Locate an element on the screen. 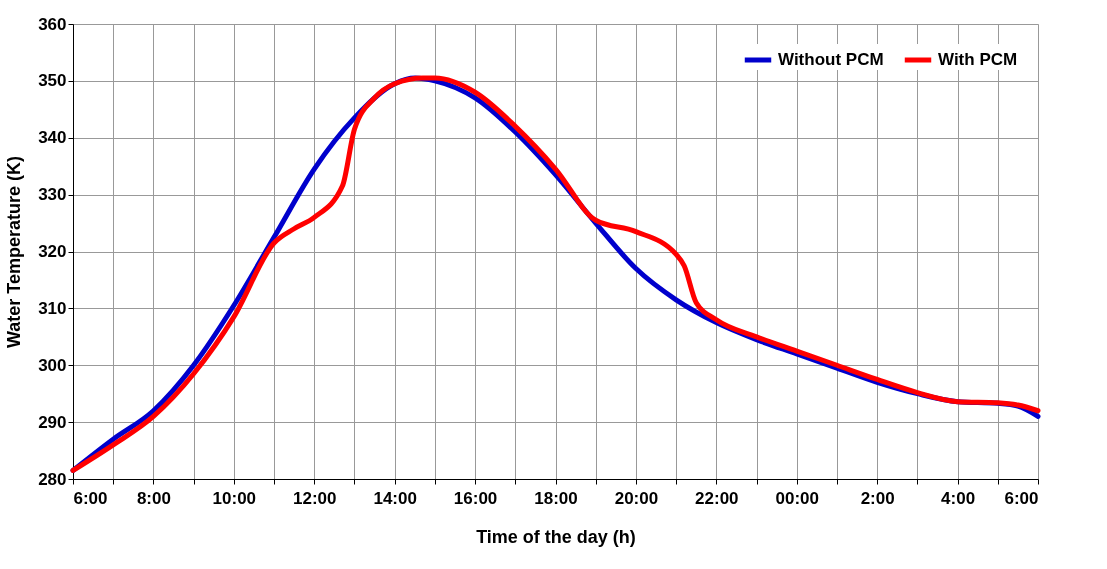 The width and height of the screenshot is (1107, 569). x-tick-label: 18:00 is located at coordinates (556, 498).